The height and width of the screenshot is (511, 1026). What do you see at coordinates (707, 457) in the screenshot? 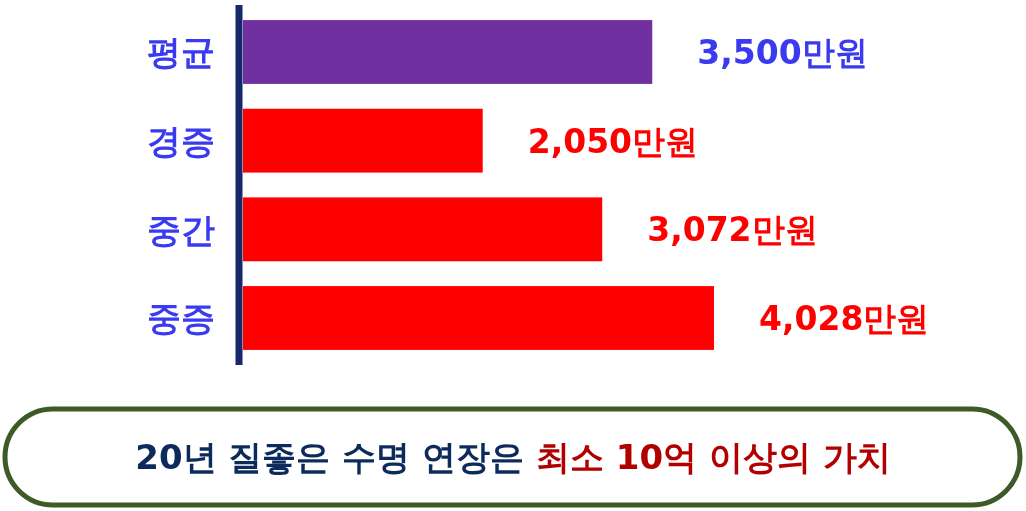
I see `text: 최소 10억 이상의 가치` at bounding box center [707, 457].